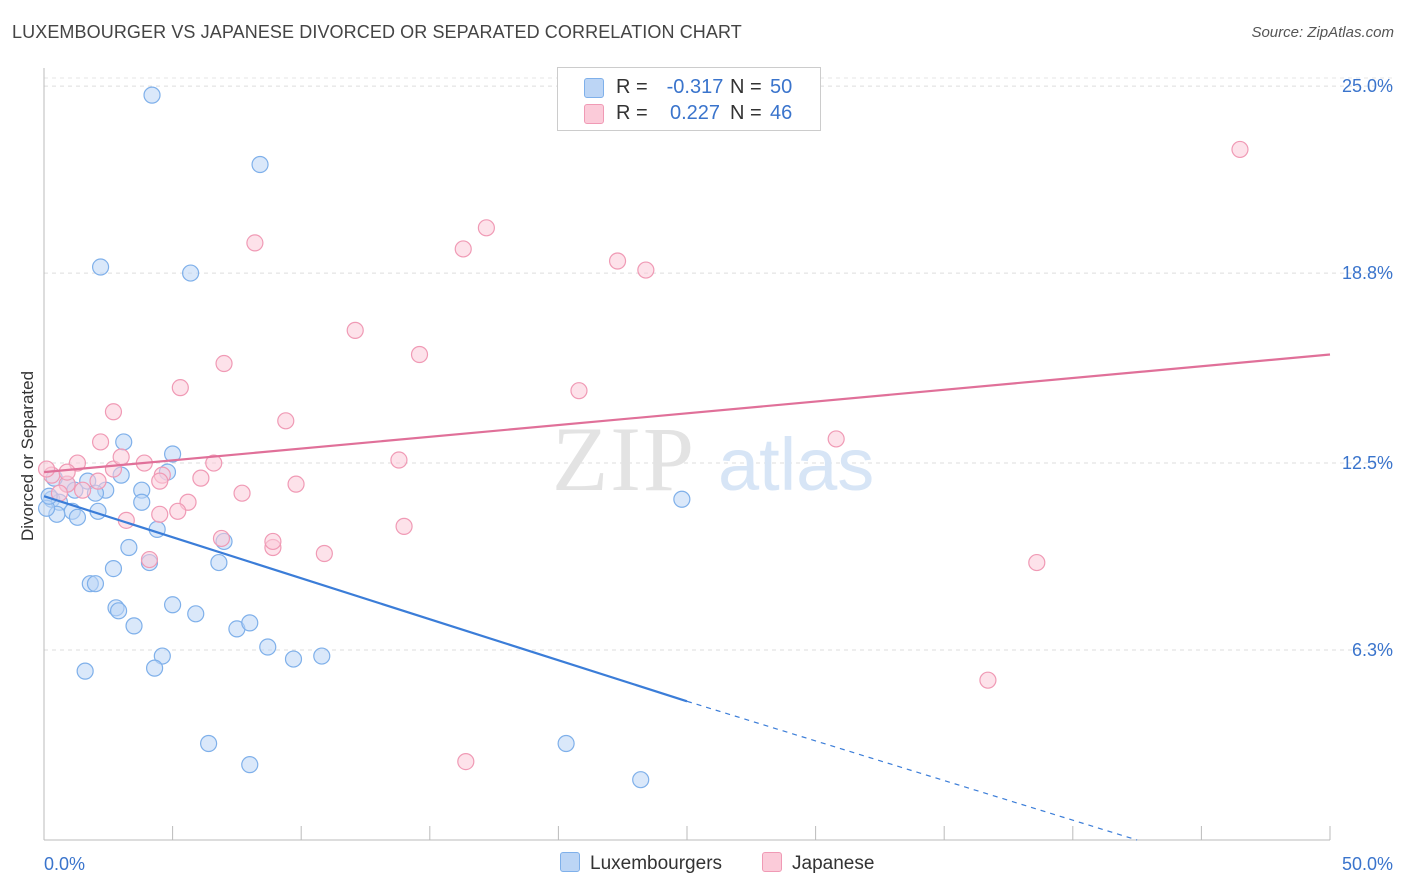  Describe the element at coordinates (1322, 32) in the screenshot. I see `source-label: Source: ZipAtlas.com` at that location.